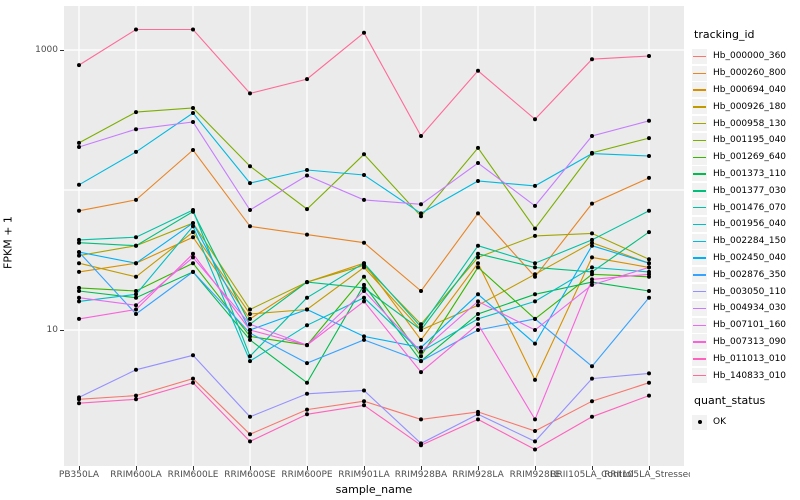  What do you see at coordinates (750, 325) in the screenshot?
I see `legend-label: Hb_007101_160` at bounding box center [750, 325].